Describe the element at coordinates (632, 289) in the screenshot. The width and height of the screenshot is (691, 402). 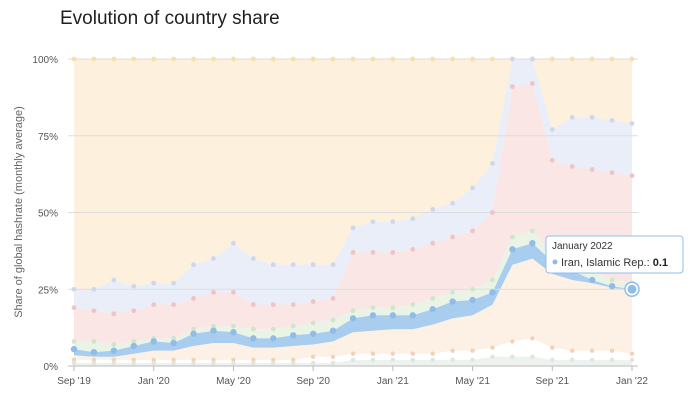
I see `highlight-point` at that location.